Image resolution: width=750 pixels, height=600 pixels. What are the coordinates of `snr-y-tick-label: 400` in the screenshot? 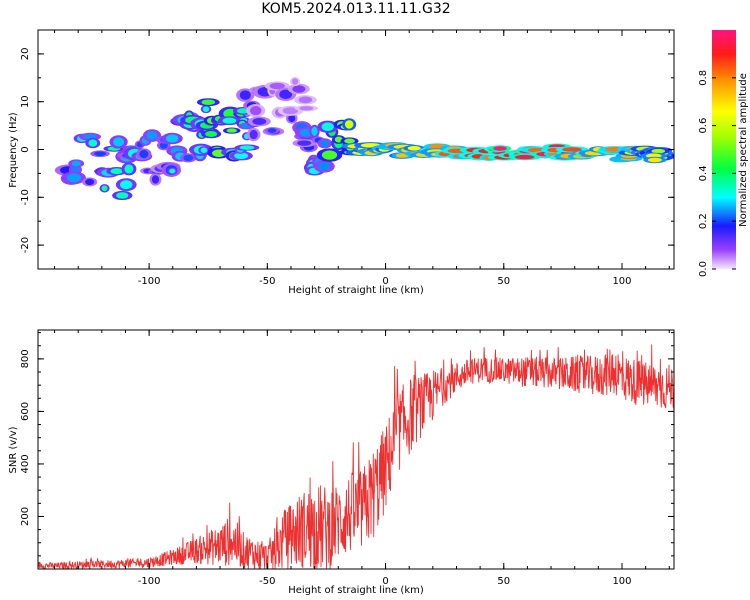 It's located at (25, 463).